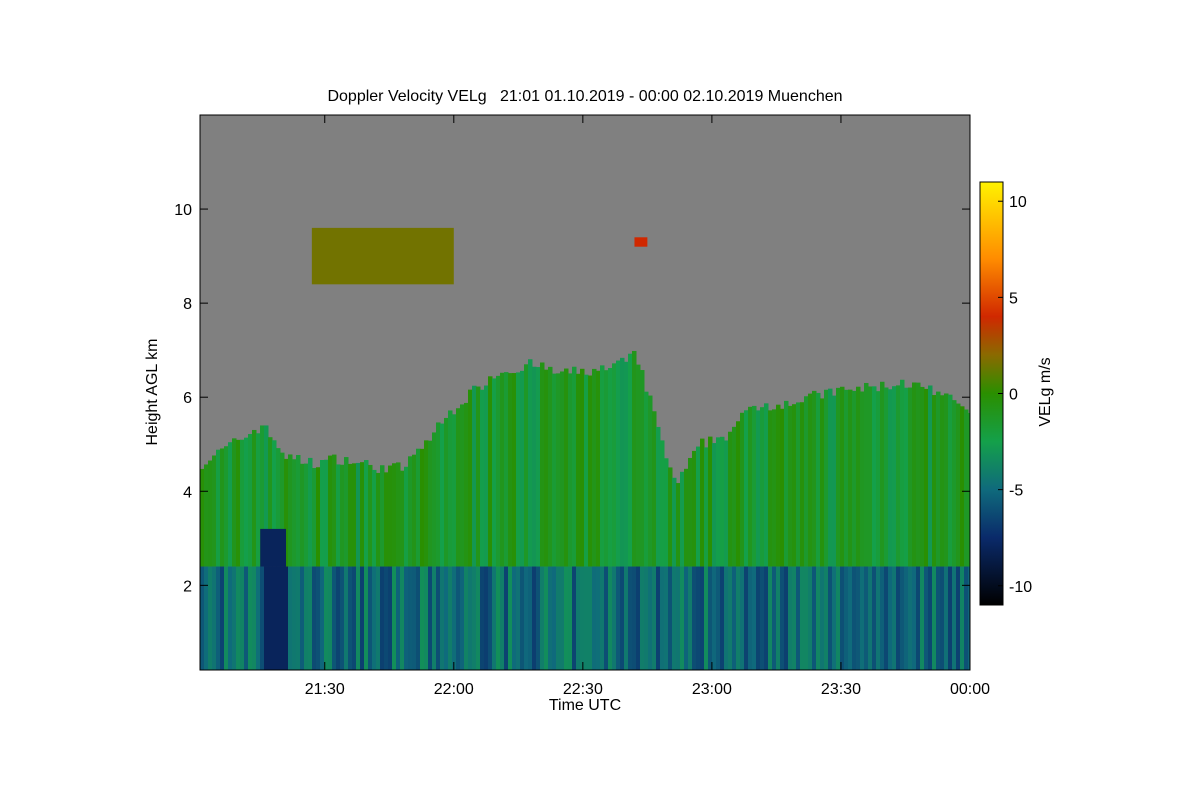 This screenshot has width=1200, height=800. I want to click on colorbar-tick-label: 0, so click(1013, 395).